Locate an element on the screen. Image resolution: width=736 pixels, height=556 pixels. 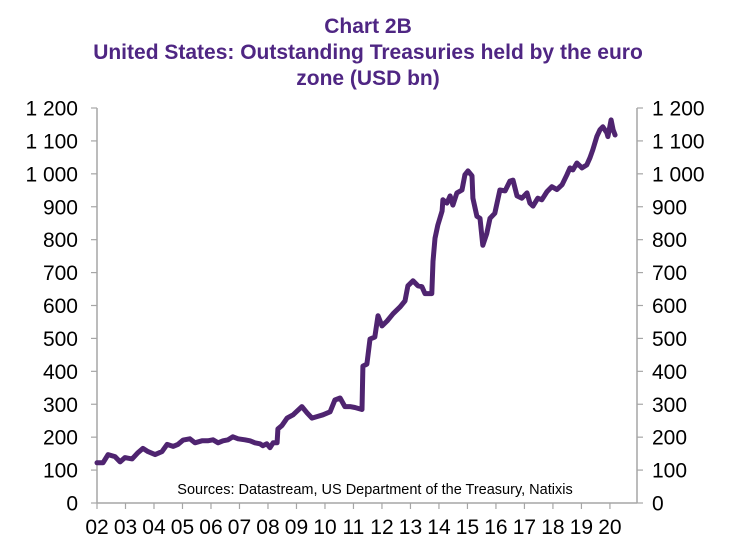
left-y-tick-label: 1 200 is located at coordinates (51, 109).